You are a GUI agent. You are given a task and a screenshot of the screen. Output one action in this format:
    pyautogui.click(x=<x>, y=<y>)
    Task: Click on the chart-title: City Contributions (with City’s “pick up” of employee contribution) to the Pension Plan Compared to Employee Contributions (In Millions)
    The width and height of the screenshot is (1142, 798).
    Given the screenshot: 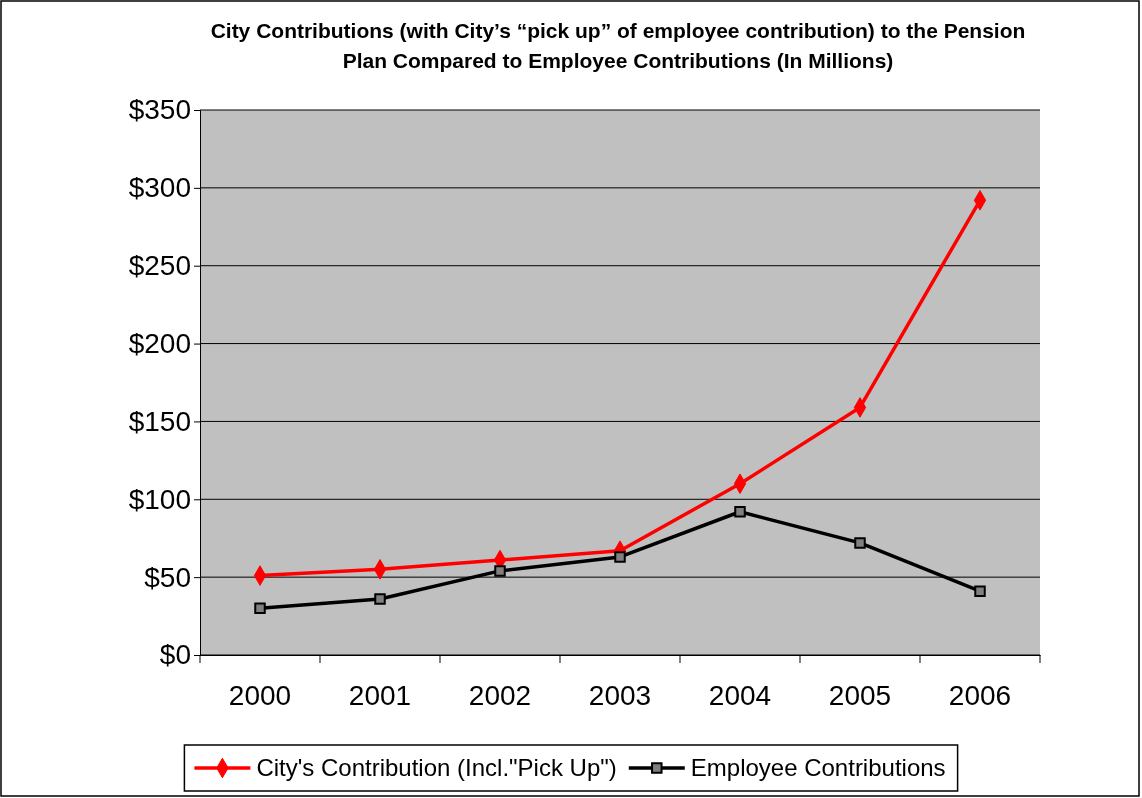 What is the action you would take?
    pyautogui.click(x=618, y=45)
    